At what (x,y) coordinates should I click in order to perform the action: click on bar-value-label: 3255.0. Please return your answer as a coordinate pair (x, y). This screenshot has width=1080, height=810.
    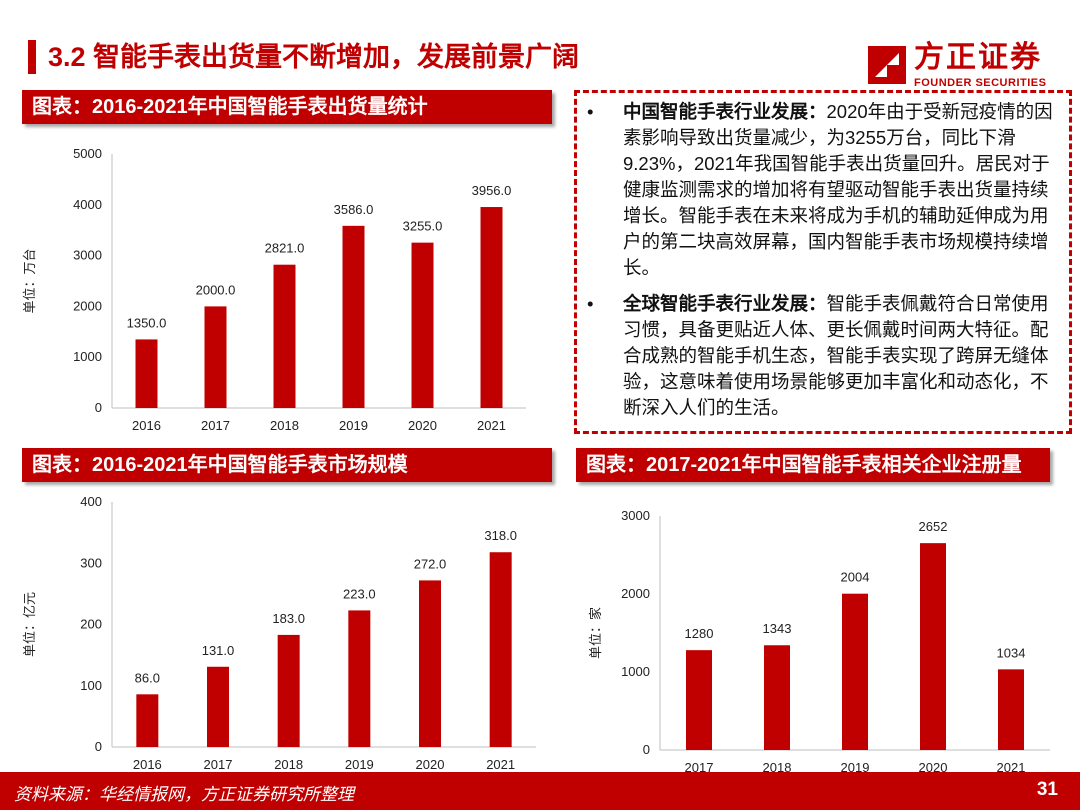
    Looking at the image, I should click on (423, 226).